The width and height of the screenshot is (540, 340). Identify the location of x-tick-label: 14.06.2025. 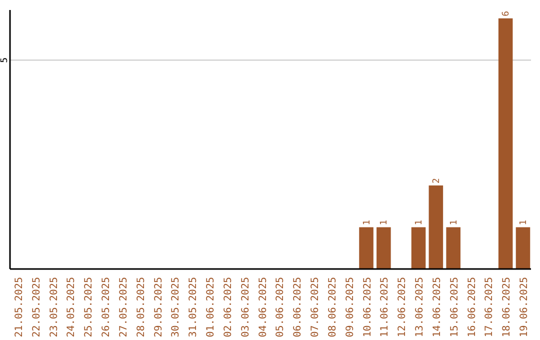
(437, 307).